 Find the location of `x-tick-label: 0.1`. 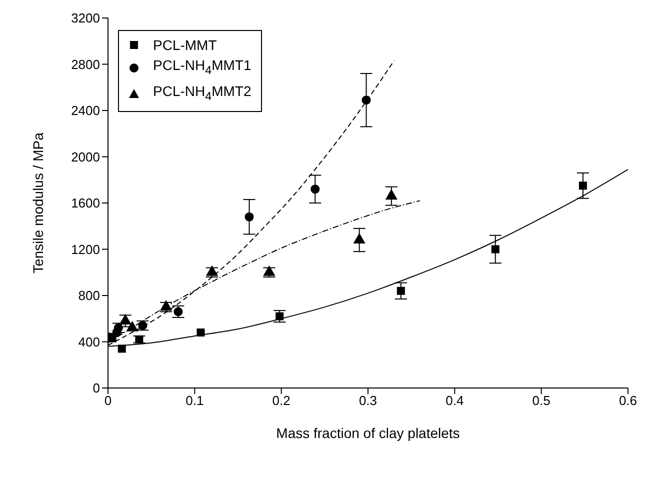

x-tick-label: 0.1 is located at coordinates (195, 400).